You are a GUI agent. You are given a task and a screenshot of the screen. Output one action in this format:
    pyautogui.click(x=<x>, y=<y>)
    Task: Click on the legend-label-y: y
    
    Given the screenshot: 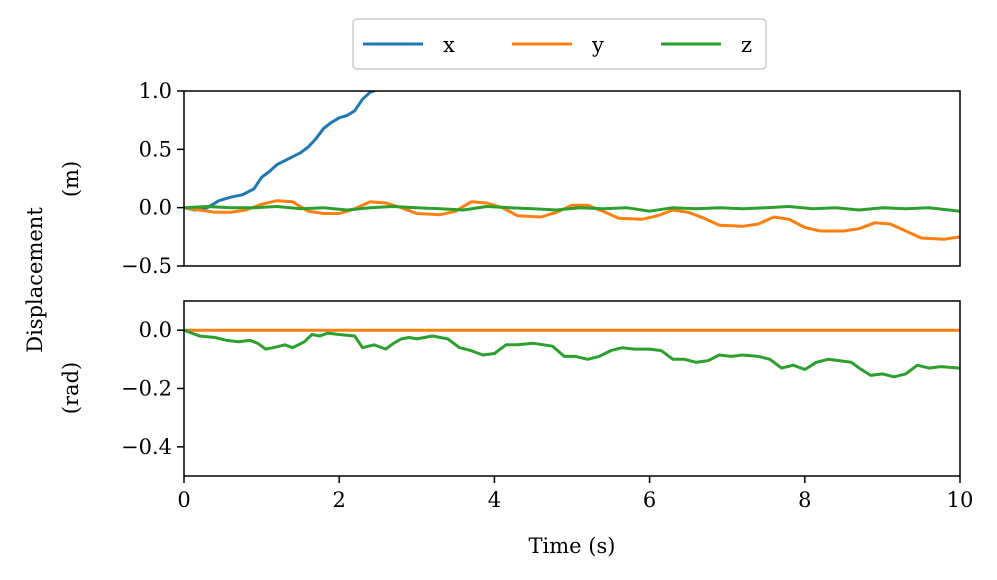 What is the action you would take?
    pyautogui.click(x=597, y=45)
    